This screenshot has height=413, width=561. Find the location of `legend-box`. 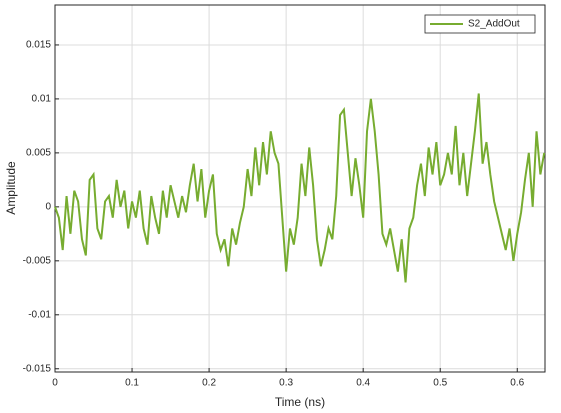

legend-box is located at coordinates (480, 24).